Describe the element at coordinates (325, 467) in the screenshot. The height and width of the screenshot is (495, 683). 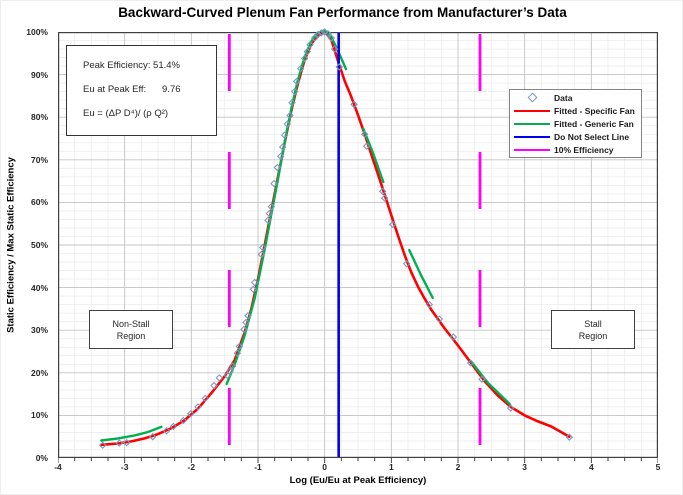
I see `x-tick-label: 0` at that location.